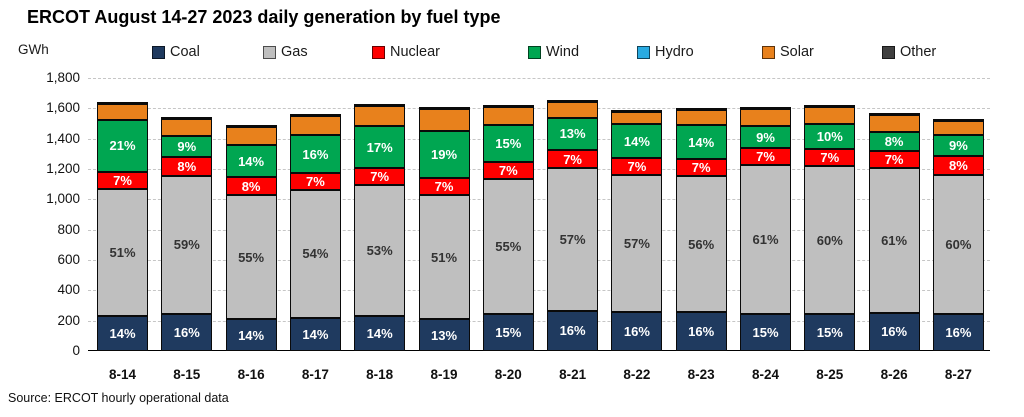 The image size is (1024, 417). Describe the element at coordinates (63, 168) in the screenshot. I see `y-tick-label-1200: 1,200` at that location.